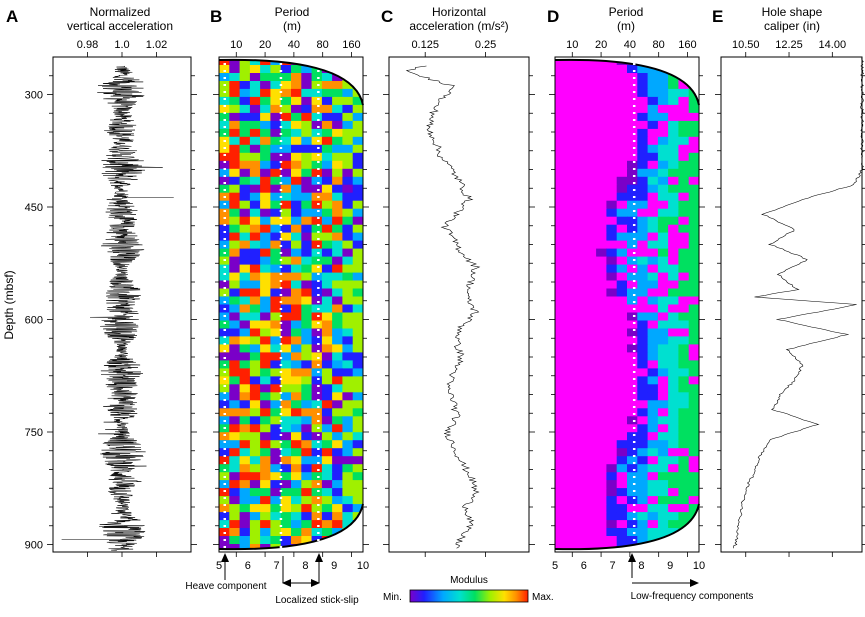  What do you see at coordinates (469, 596) in the screenshot?
I see `colorbar-bar` at bounding box center [469, 596].